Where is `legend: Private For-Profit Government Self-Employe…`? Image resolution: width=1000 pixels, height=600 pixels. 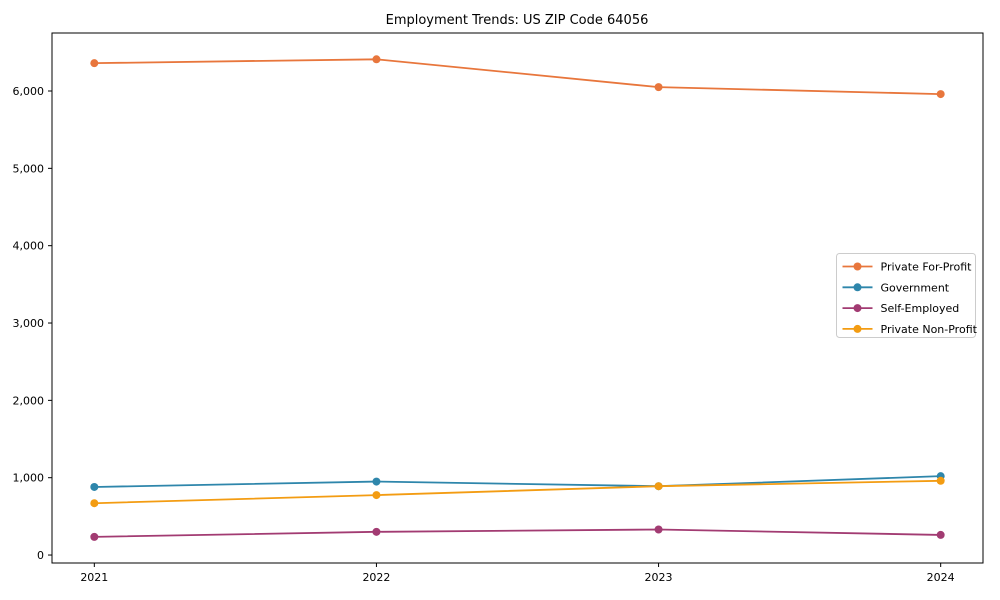 legend: Private For-Profit Government Self-Employe… is located at coordinates (907, 295).